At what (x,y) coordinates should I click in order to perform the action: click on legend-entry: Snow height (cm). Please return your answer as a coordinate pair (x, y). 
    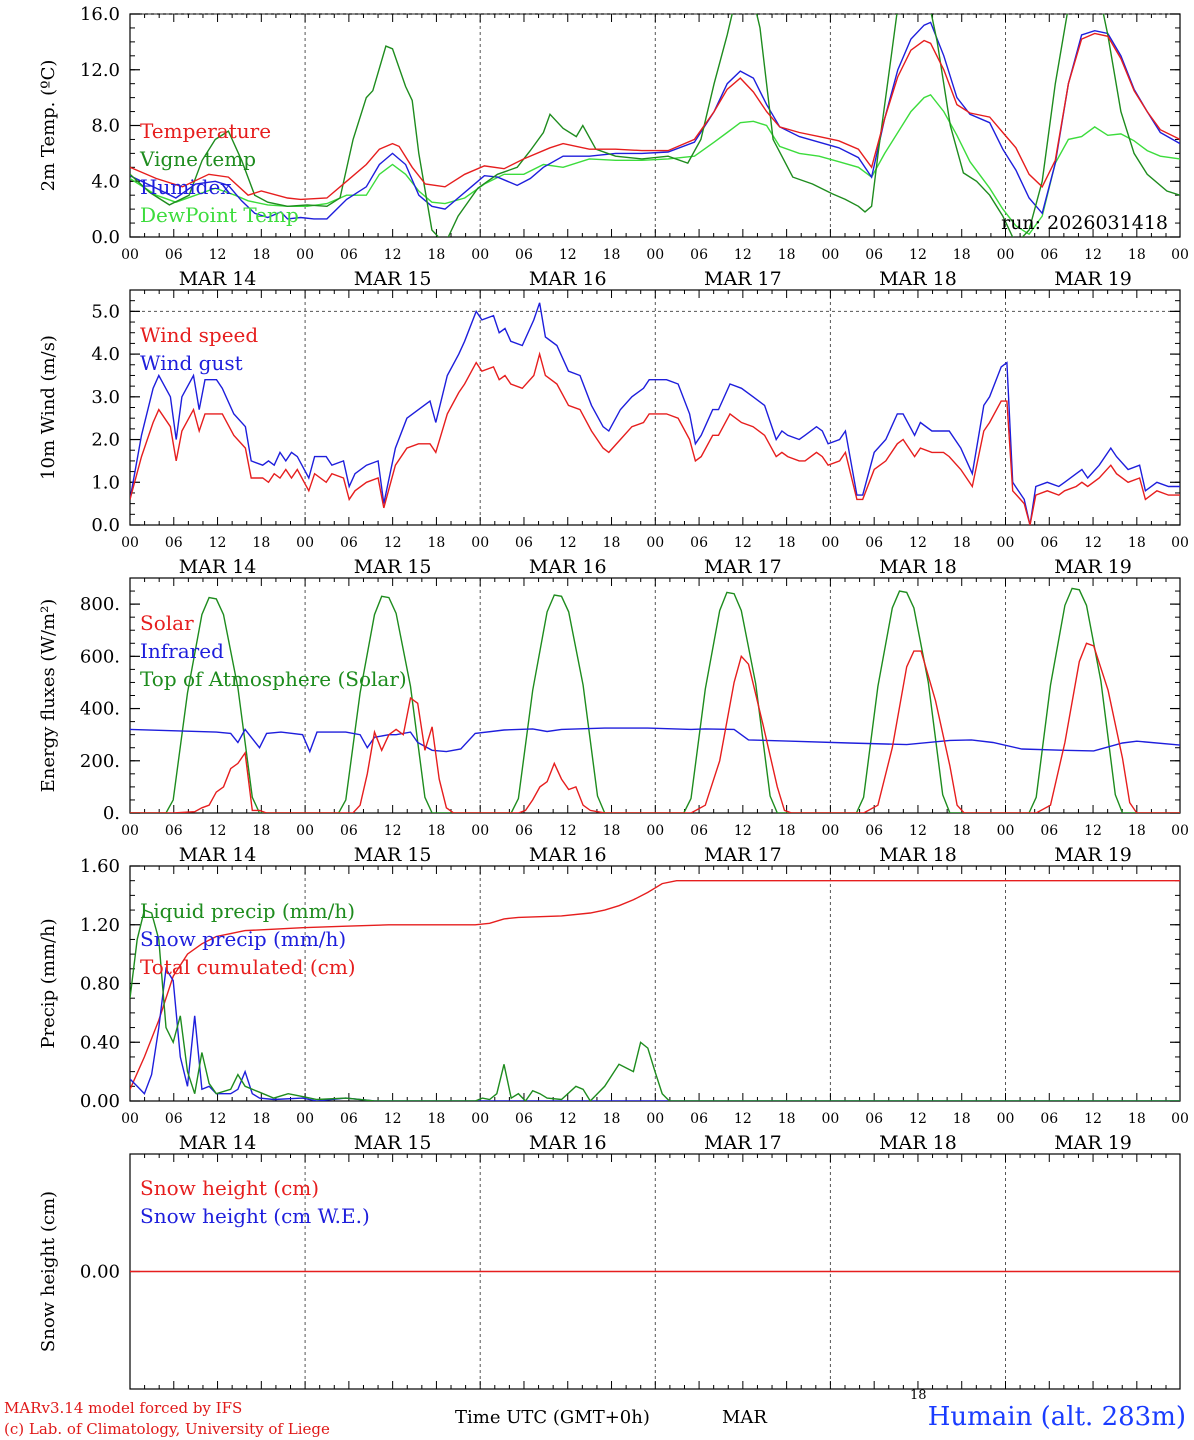
    Looking at the image, I should click on (229, 1188).